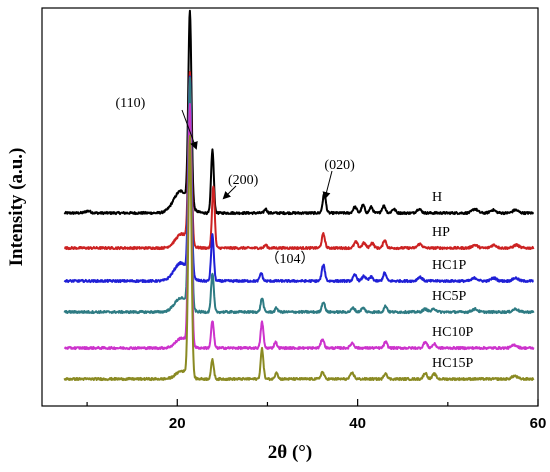 This screenshot has width=550, height=472. Describe the element at coordinates (449, 296) in the screenshot. I see `series-label-hc5p: HC5P` at that location.